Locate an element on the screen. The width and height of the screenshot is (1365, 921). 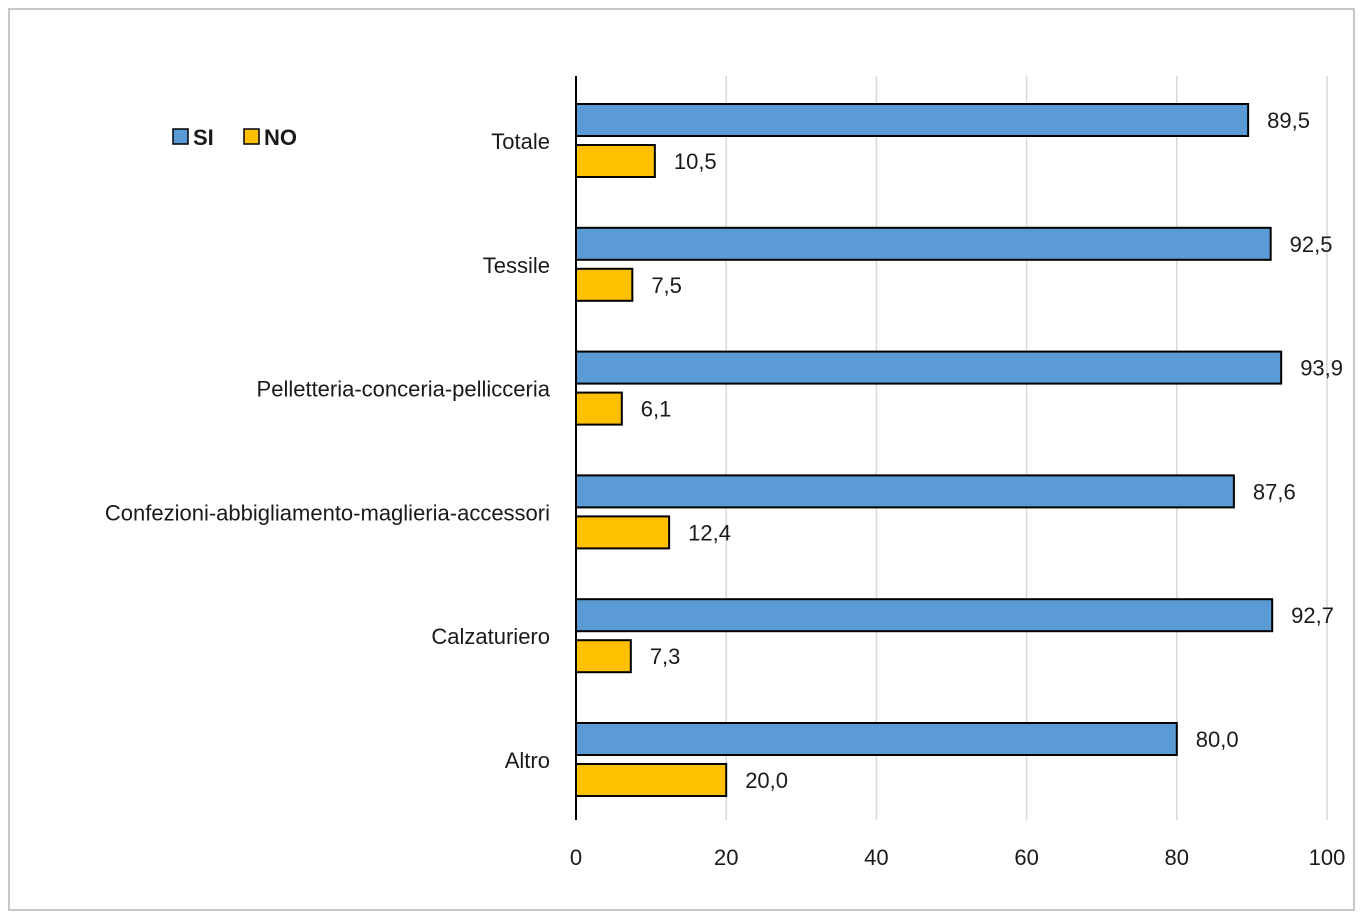
category-label: Altro is located at coordinates (527, 760).